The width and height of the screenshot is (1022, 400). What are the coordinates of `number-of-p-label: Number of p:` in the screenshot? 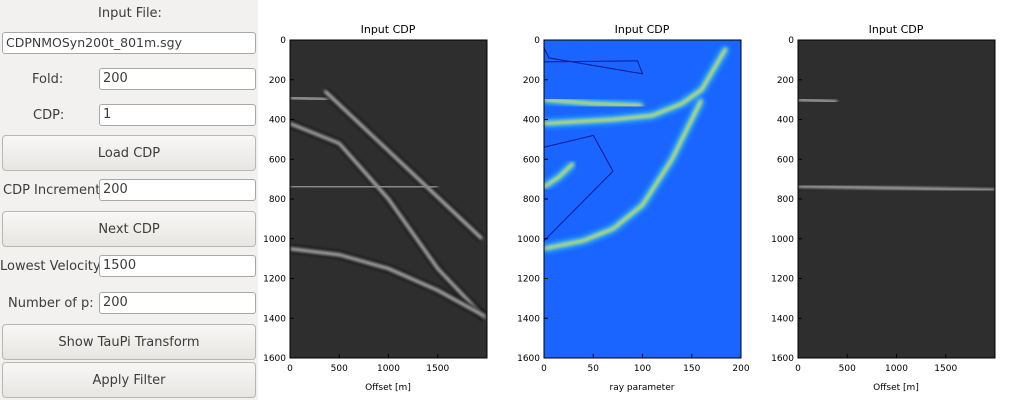 It's located at (51, 303).